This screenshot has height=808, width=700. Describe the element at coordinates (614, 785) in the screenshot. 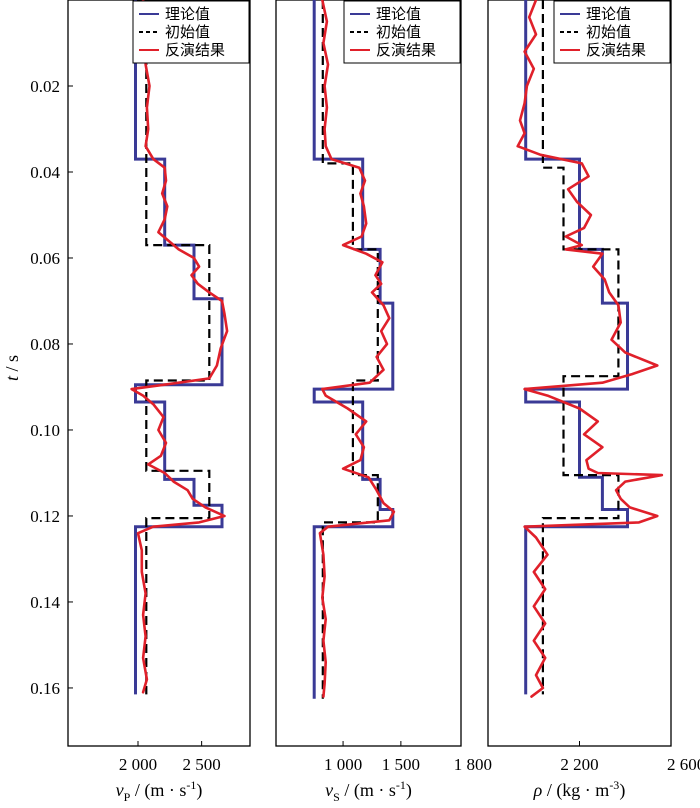

I see `x-axis-label-sup: -3` at that location.